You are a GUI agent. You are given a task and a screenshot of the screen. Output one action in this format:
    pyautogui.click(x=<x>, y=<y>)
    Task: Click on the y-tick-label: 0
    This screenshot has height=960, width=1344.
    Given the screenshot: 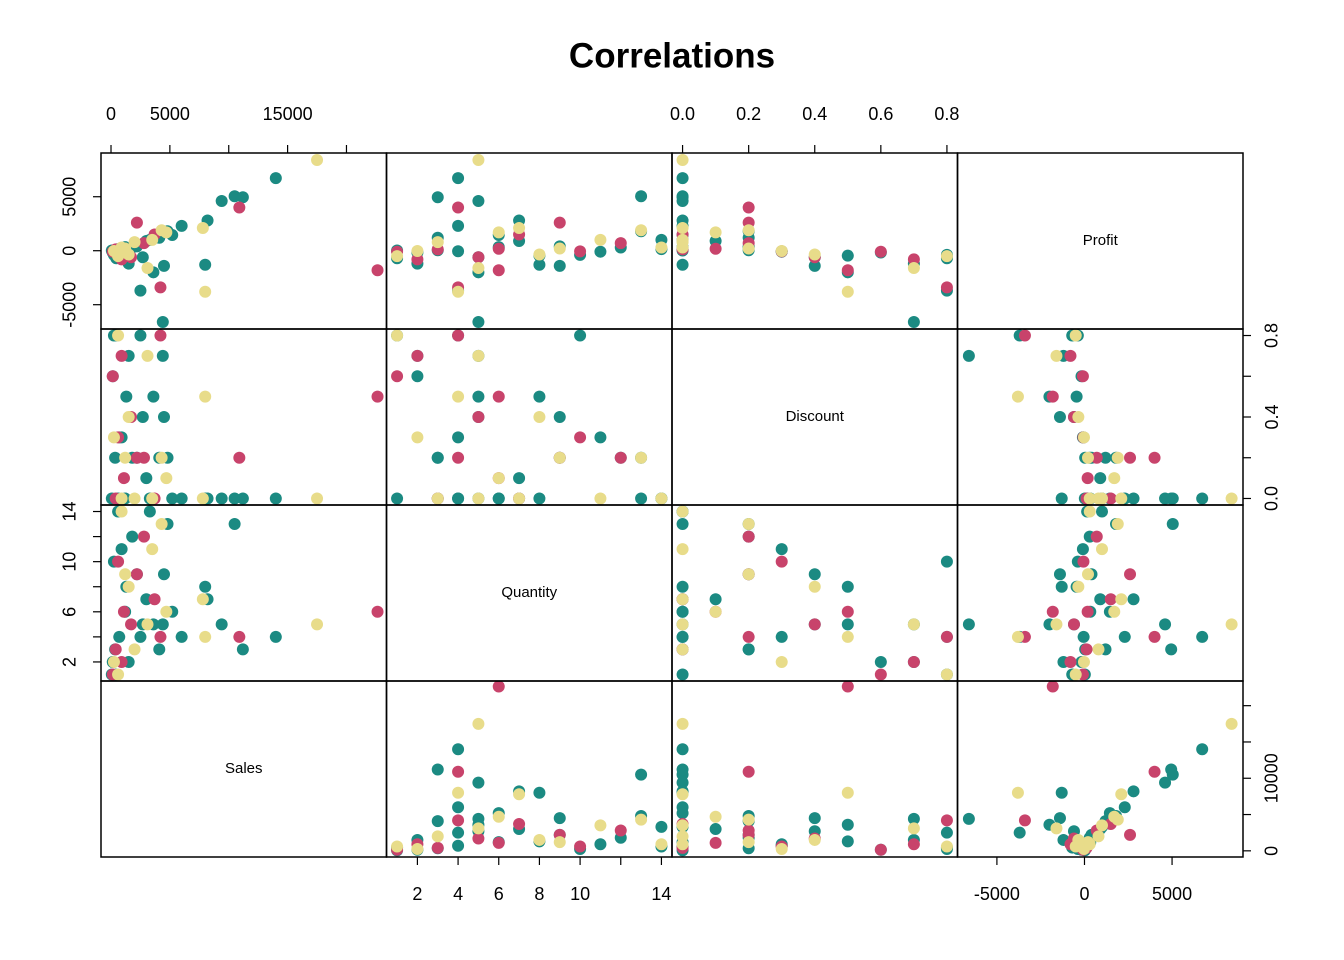 What is the action you would take?
    pyautogui.click(x=1272, y=851)
    